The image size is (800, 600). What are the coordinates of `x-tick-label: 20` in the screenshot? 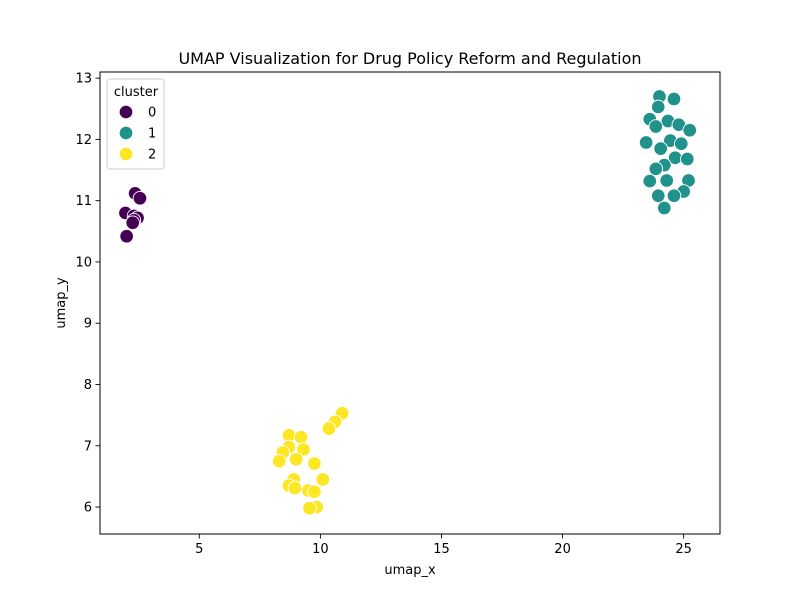 It's located at (562, 549).